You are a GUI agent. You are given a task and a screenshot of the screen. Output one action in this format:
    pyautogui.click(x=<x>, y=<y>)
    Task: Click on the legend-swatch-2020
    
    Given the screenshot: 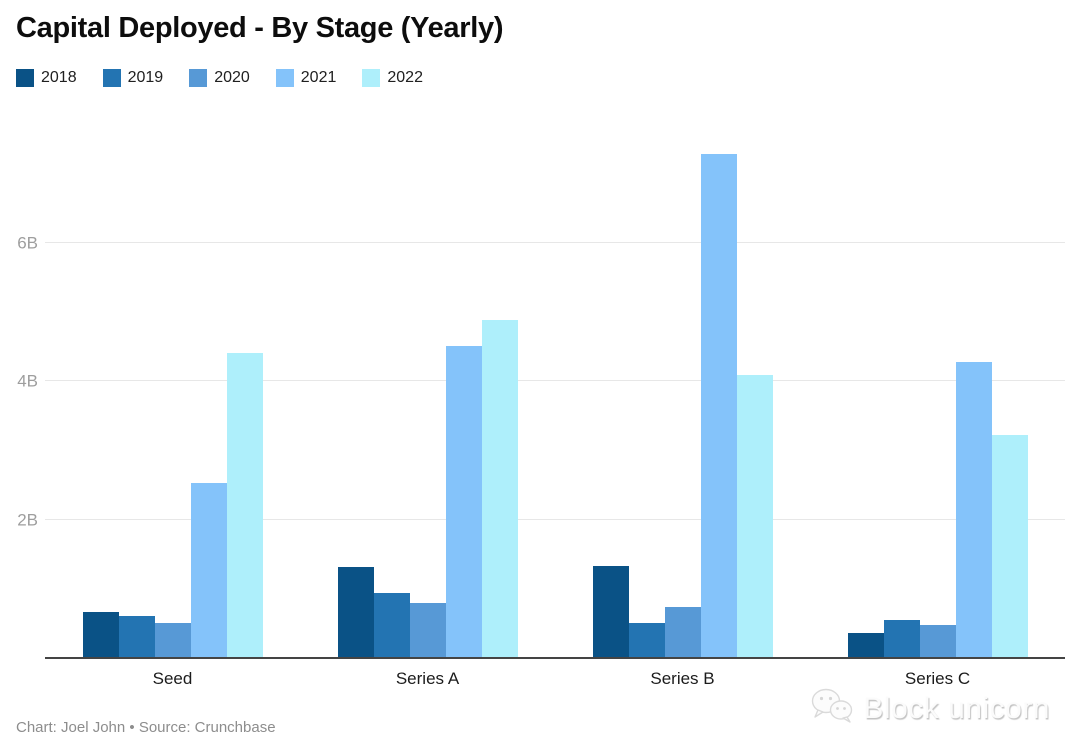 What is the action you would take?
    pyautogui.click(x=198, y=78)
    